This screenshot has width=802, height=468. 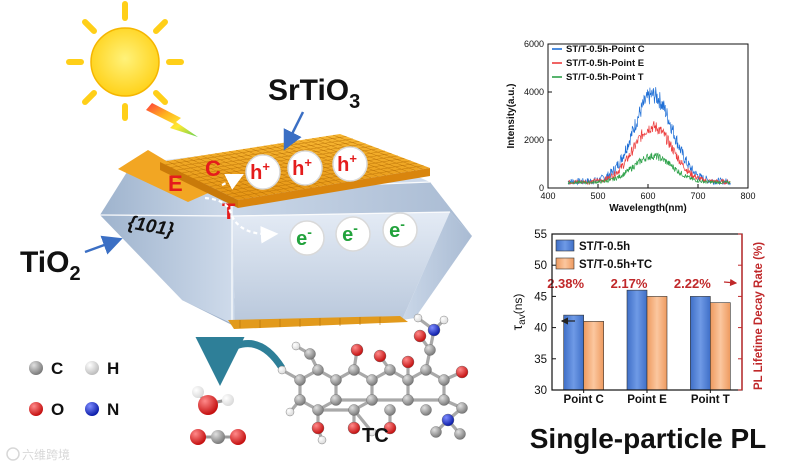 What do you see at coordinates (74, 389) in the screenshot?
I see `atom-legend: C H O N` at bounding box center [74, 389].